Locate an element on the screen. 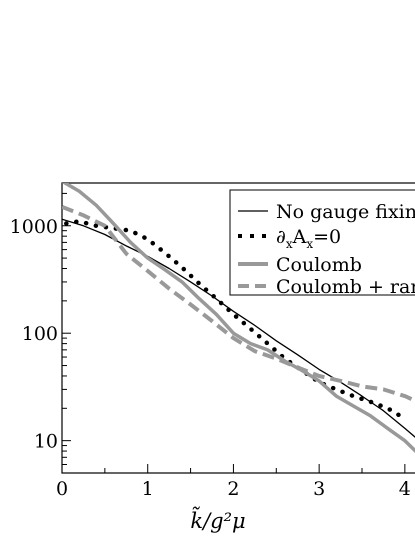  legend-box is located at coordinates (322, 242).